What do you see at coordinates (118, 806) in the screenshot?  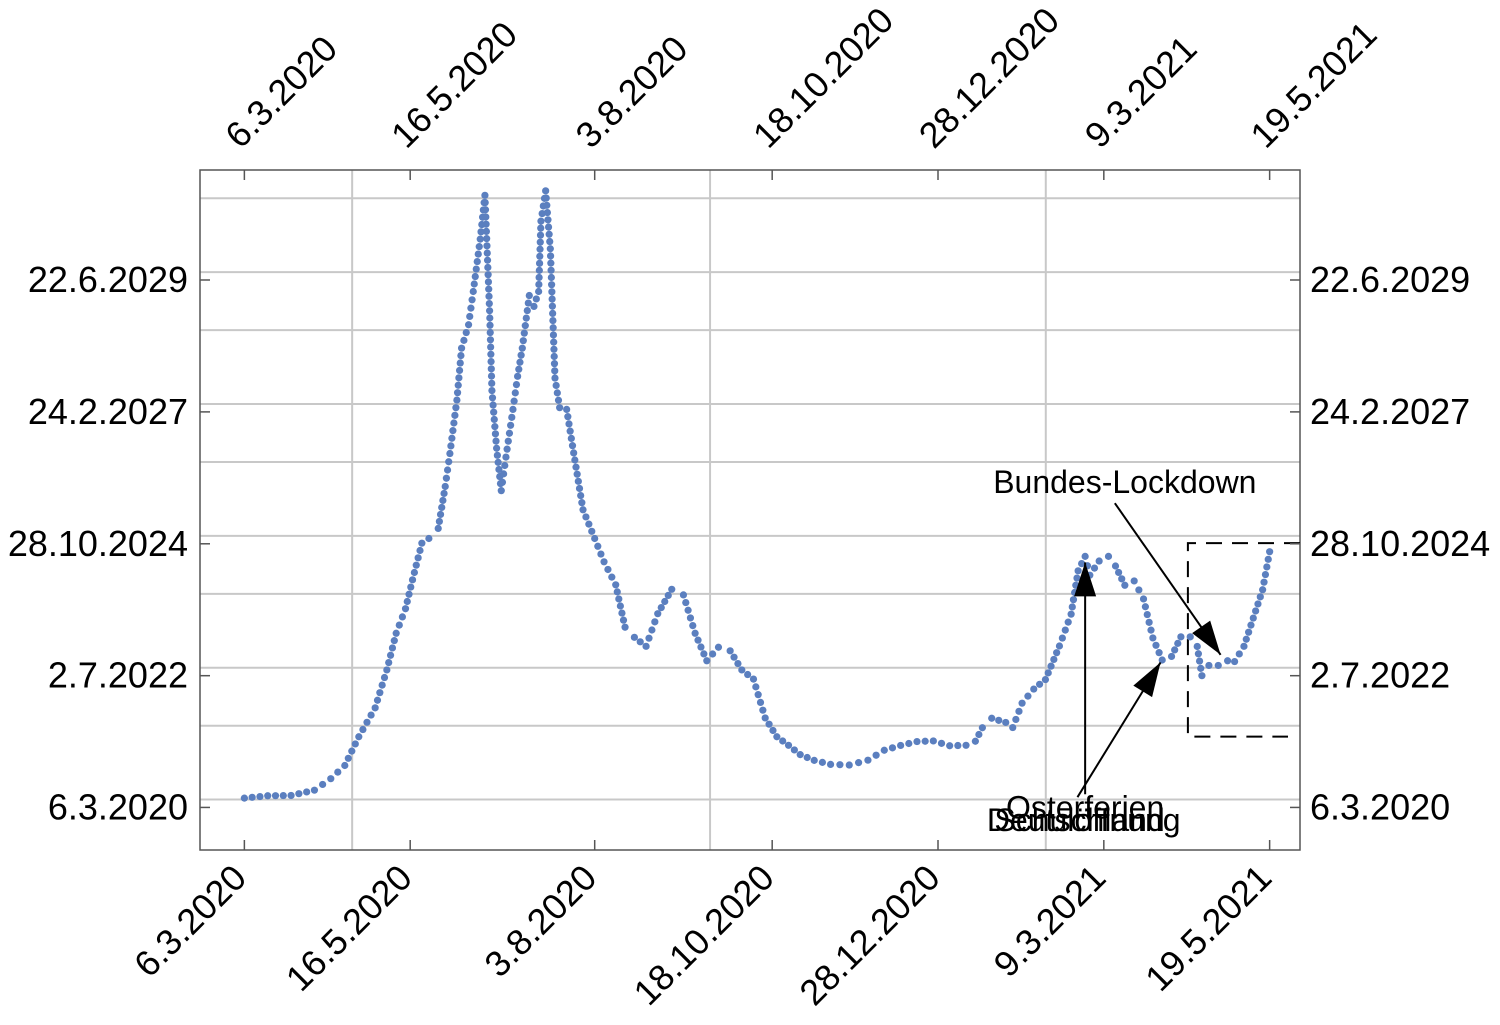 I see `y-tick-label: 6.3.2020` at bounding box center [118, 806].